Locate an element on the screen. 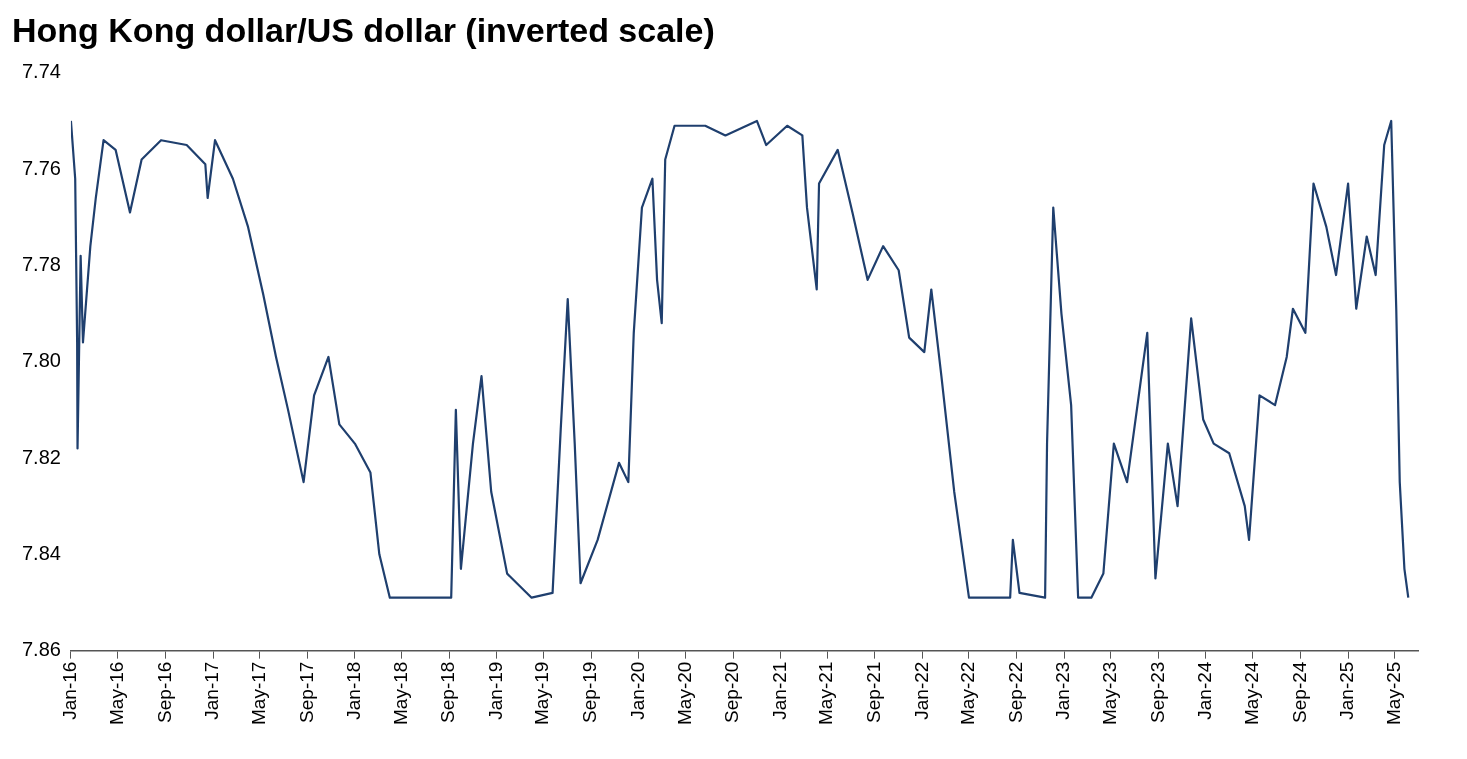  x-tick-label: May-16 is located at coordinates (117, 693).